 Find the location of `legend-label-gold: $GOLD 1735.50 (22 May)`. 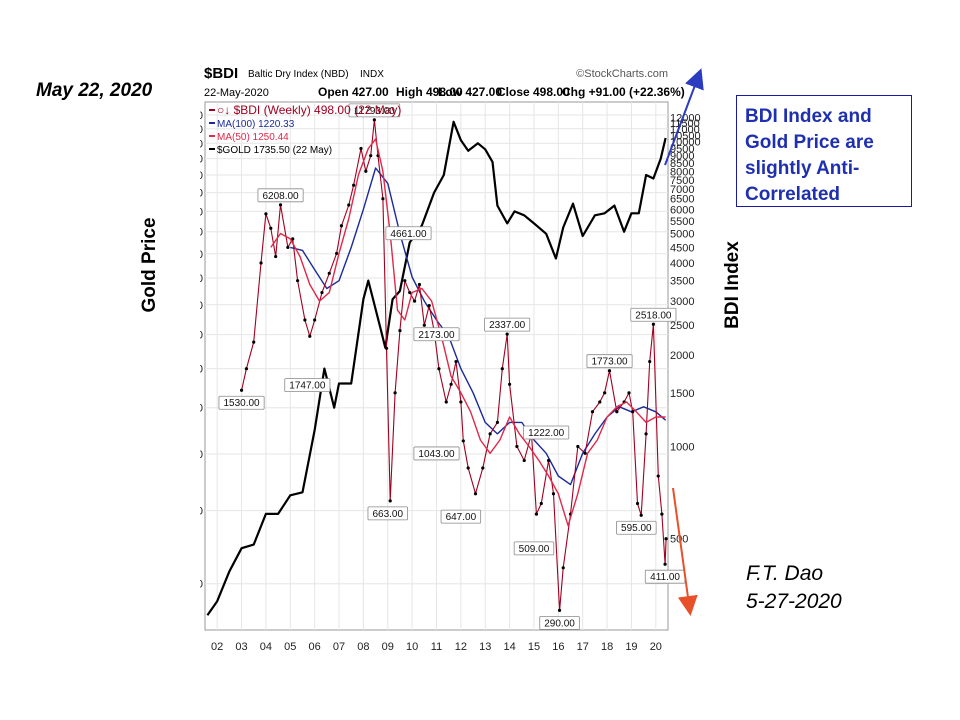

legend-label-gold: $GOLD 1735.50 (22 May) is located at coordinates (274, 150).